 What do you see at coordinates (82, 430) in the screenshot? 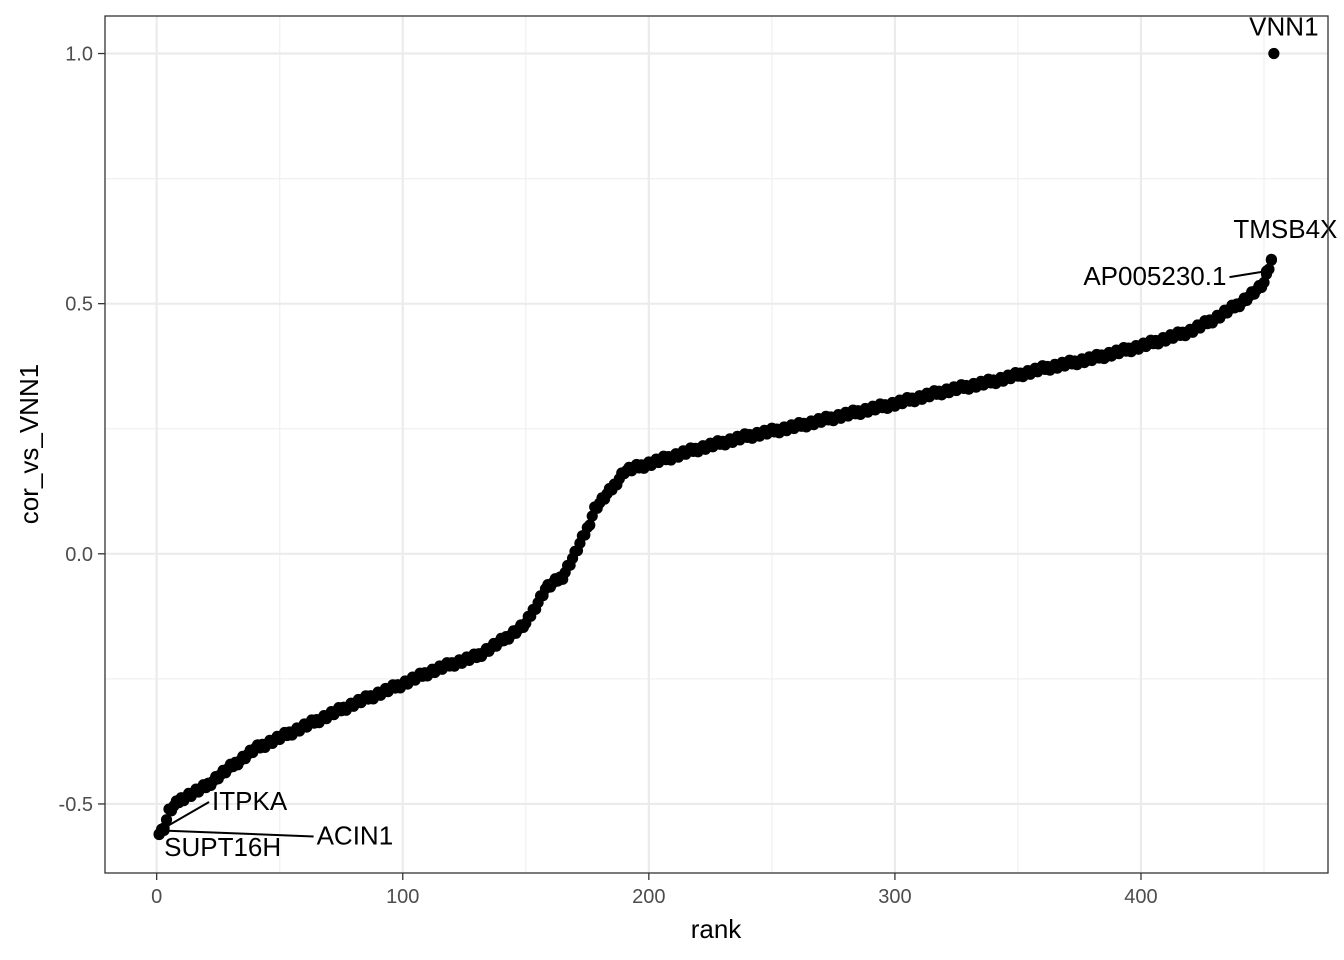
I see `y-axis: -0.5 0.0 0.5 1.0` at bounding box center [82, 430].